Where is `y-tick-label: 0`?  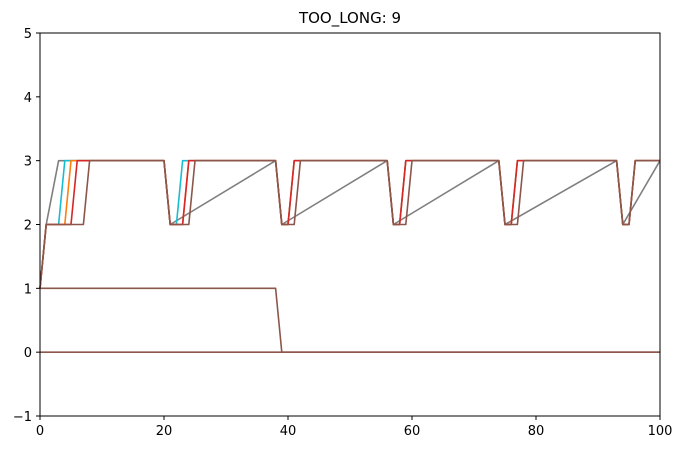 y-tick-label: 0 is located at coordinates (28, 353).